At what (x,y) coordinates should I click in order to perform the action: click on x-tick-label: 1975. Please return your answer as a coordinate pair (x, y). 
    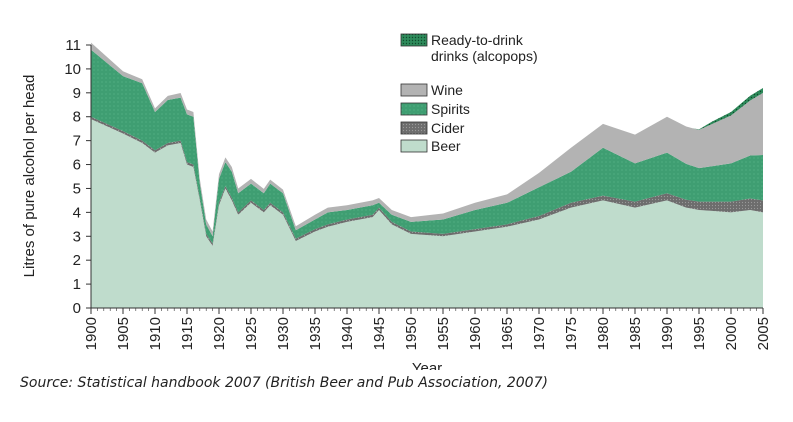
    Looking at the image, I should click on (571, 333).